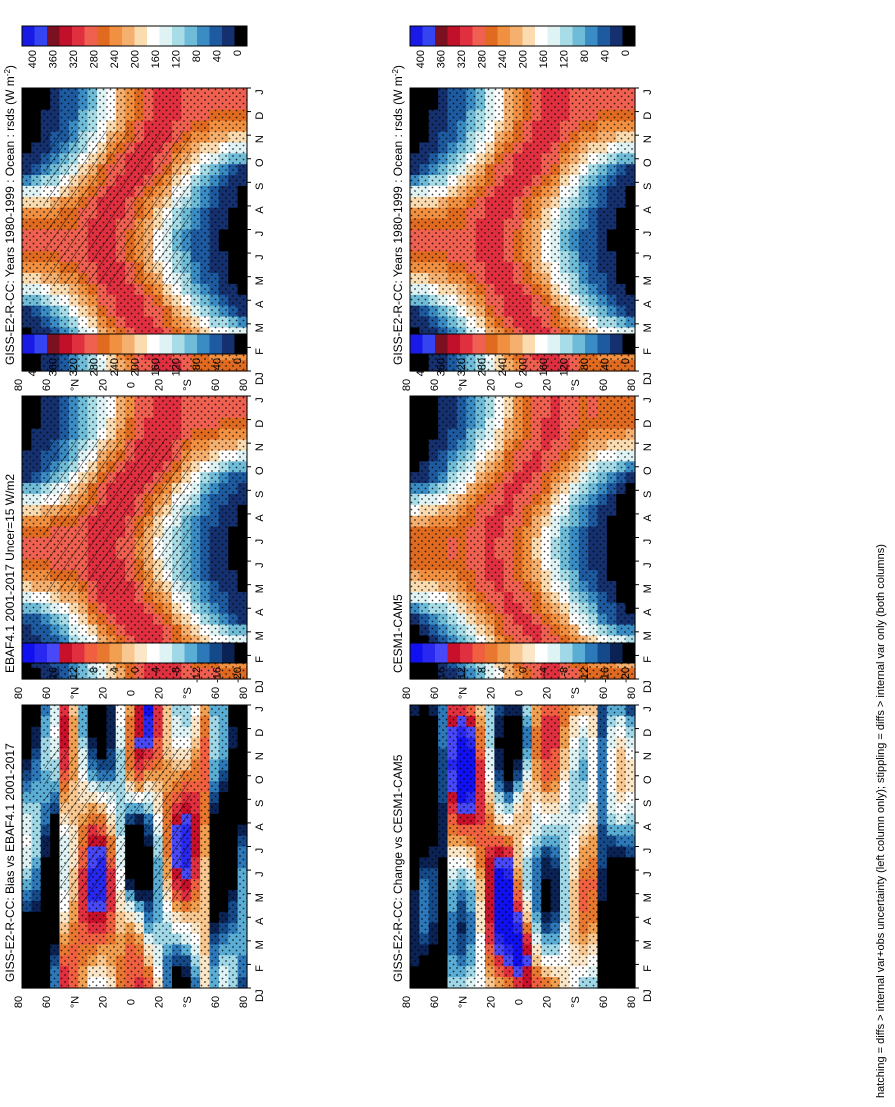 The height and width of the screenshot is (1107, 895). I want to click on colorbar-label: 320, so click(74, 367).